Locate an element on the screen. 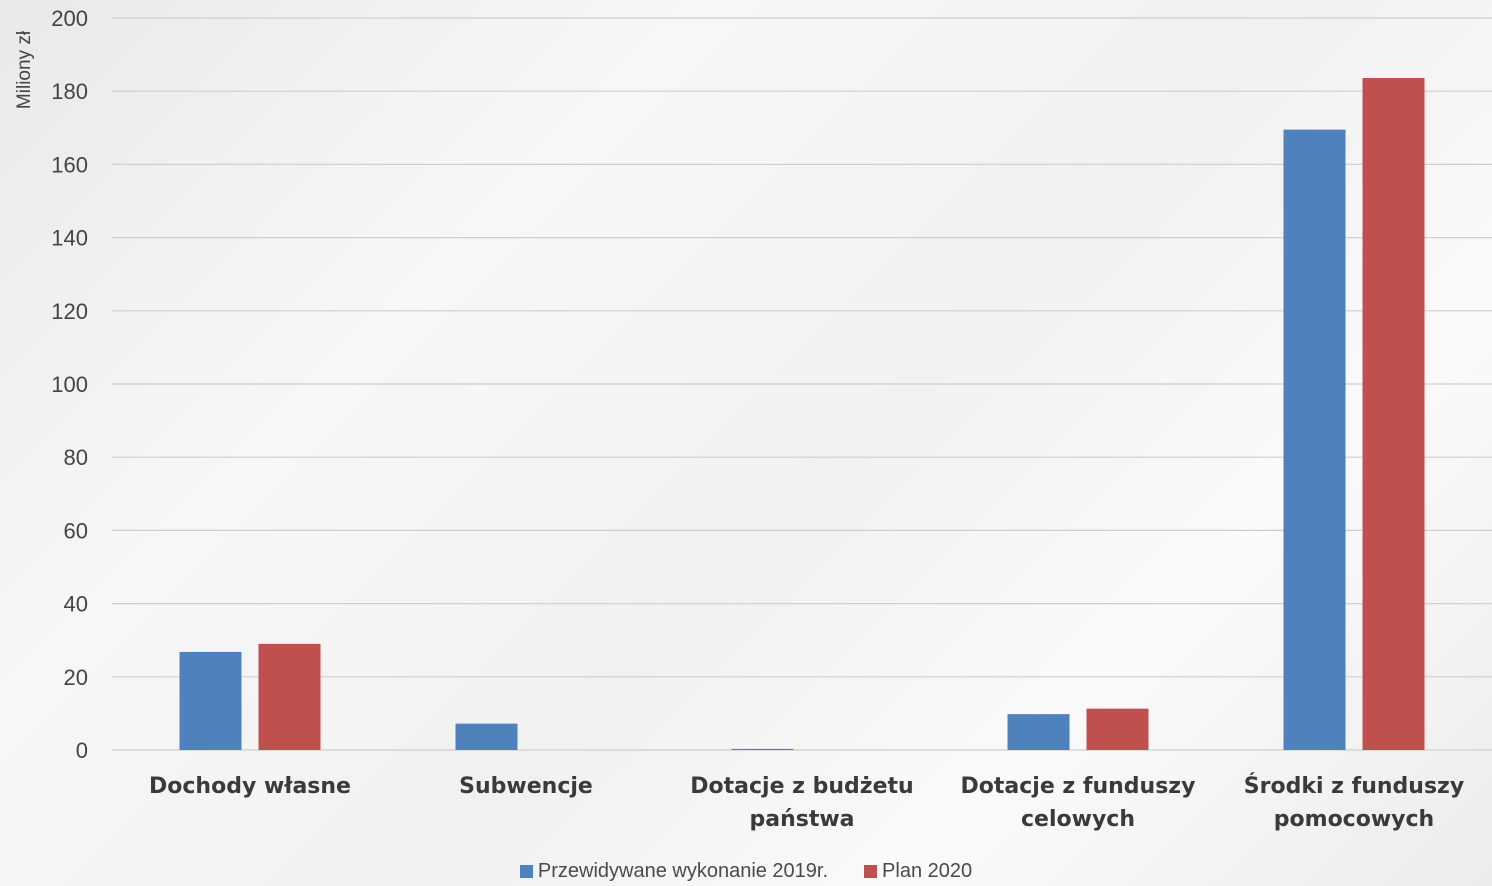 This screenshot has height=886, width=1492. y-tick-label: 200 is located at coordinates (69, 18).